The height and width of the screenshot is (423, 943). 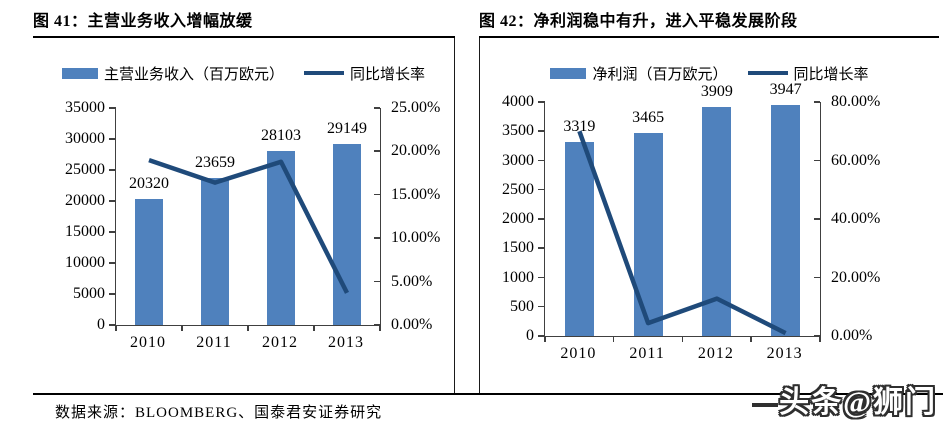 I want to click on right-percent-axis: 0.00% 20.00% 40.00% 60.00% 80.00%, so click(x=876, y=219).